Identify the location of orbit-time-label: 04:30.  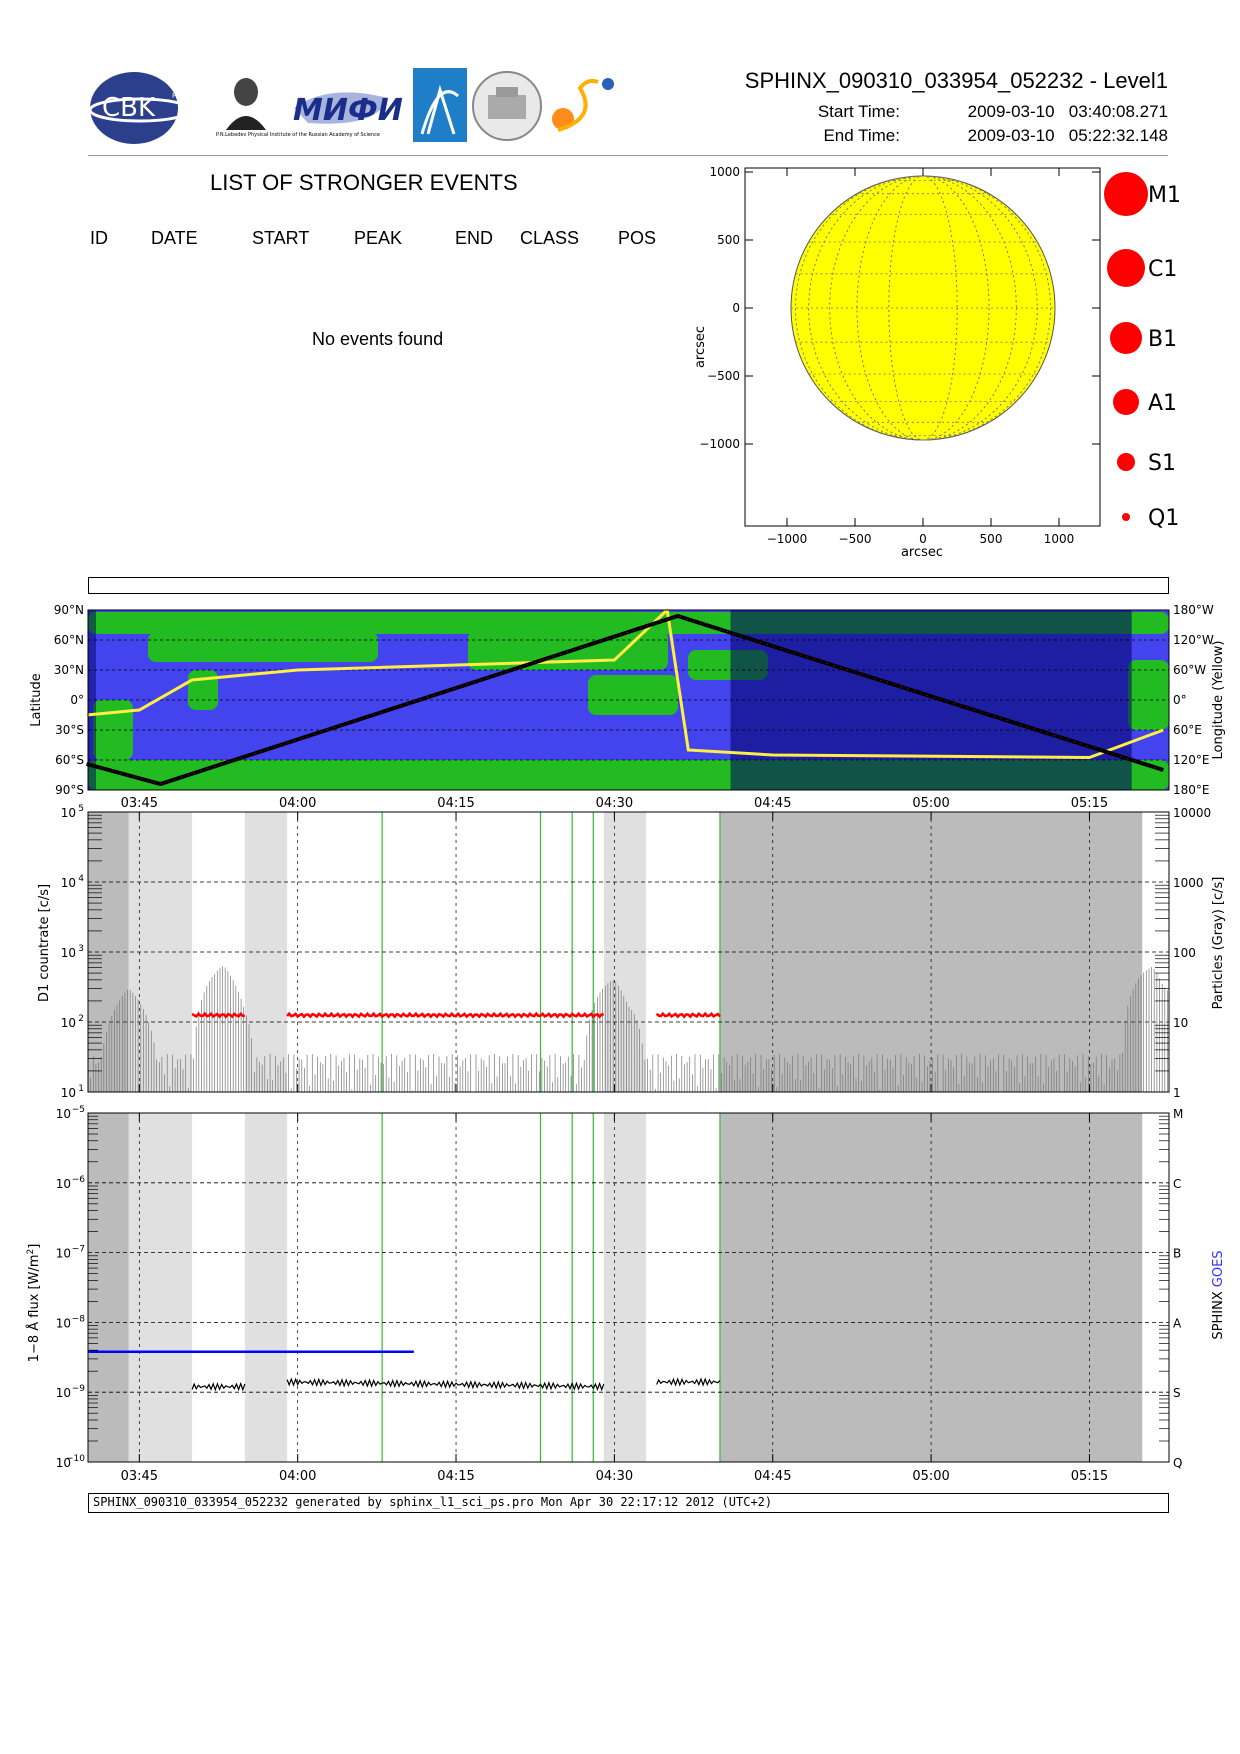
(614, 803).